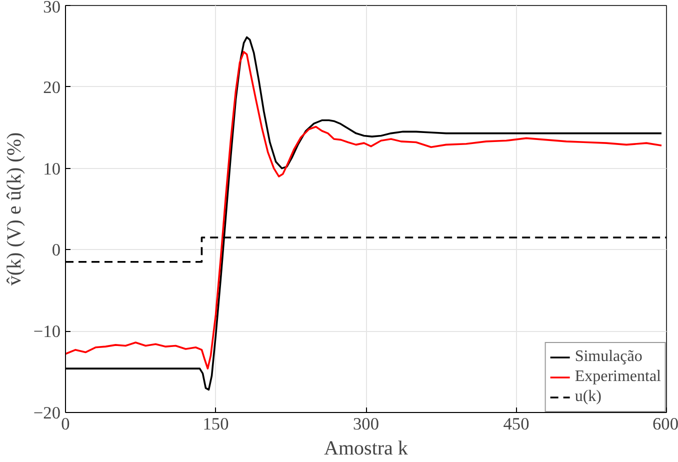 This screenshot has width=678, height=462. What do you see at coordinates (516, 424) in the screenshot?
I see `x-tick-label: 450` at bounding box center [516, 424].